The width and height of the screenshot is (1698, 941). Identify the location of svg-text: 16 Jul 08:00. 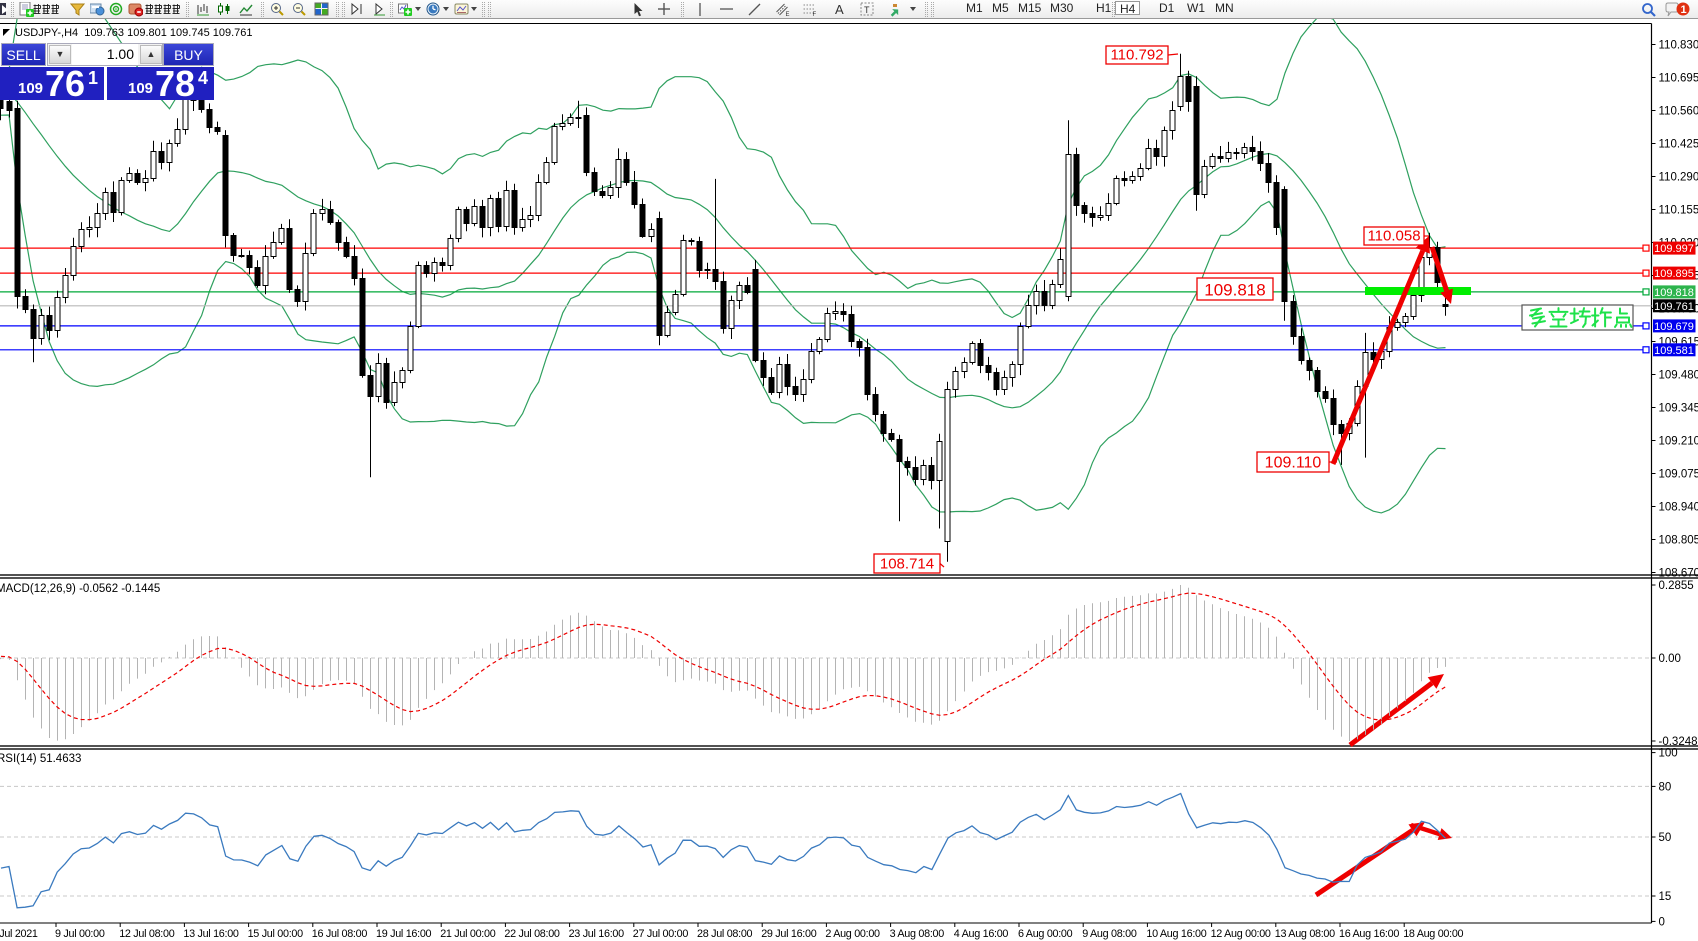
(340, 934).